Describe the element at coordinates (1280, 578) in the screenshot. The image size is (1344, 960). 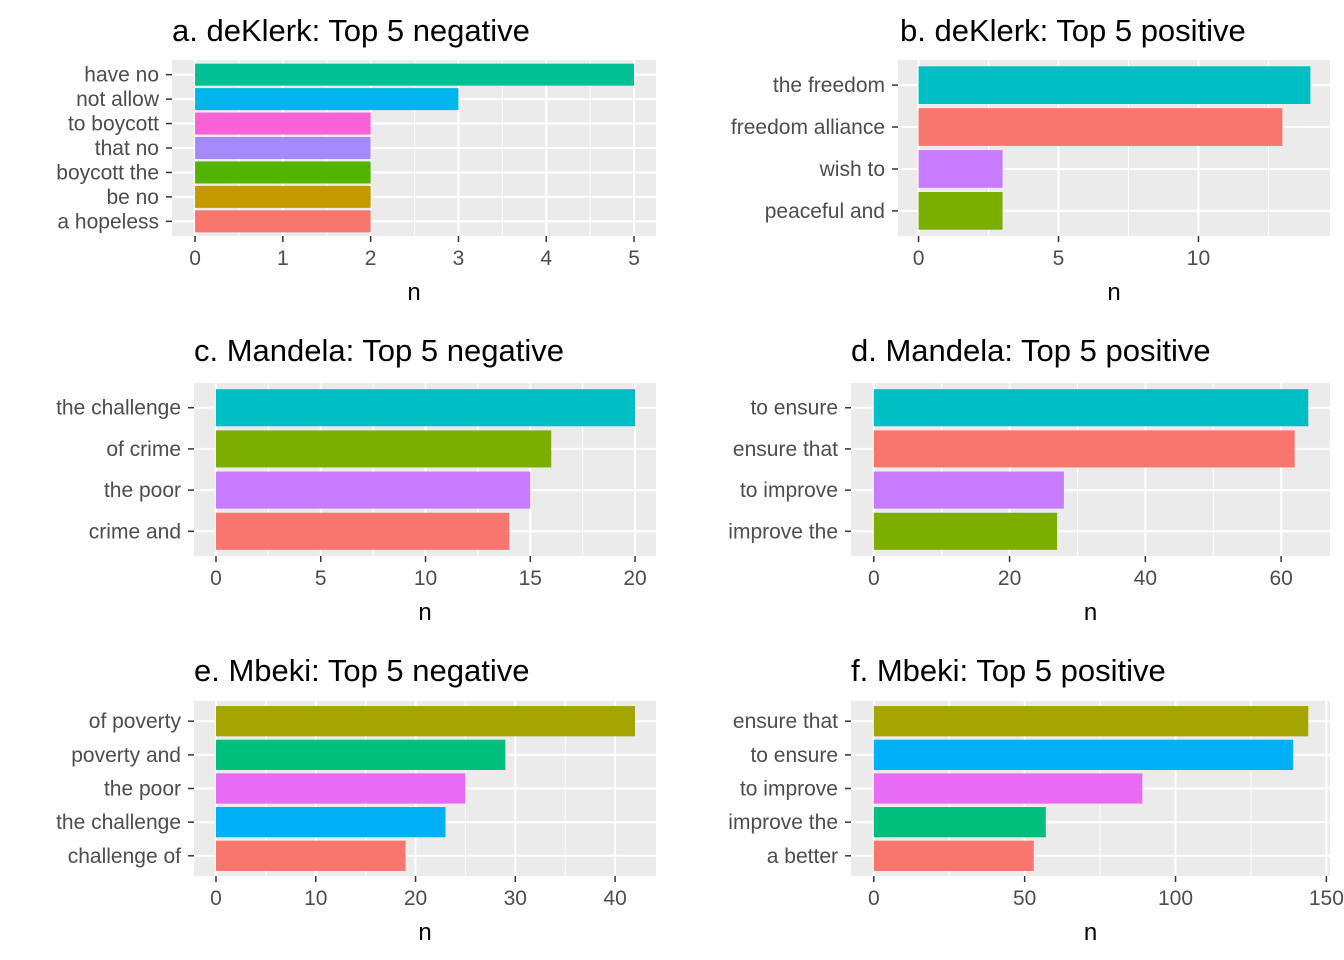
I see `x-tick-label: 60` at that location.